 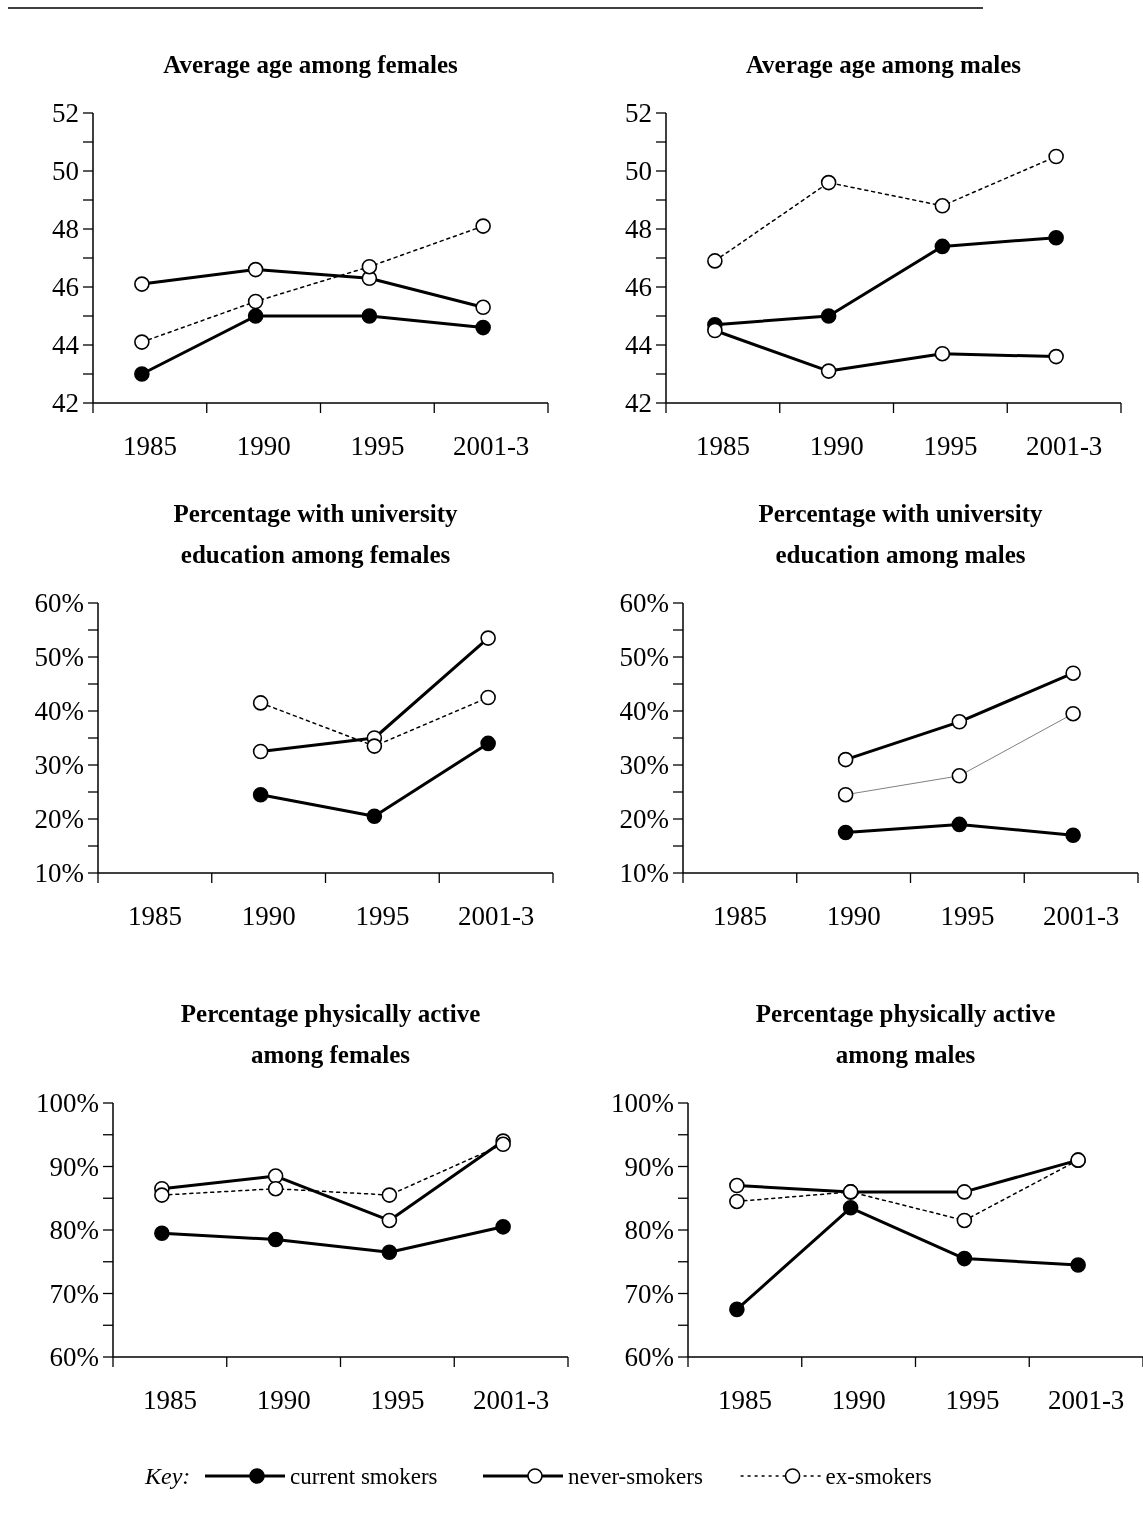 I want to click on legend-label: current smokers, so click(x=364, y=1477).